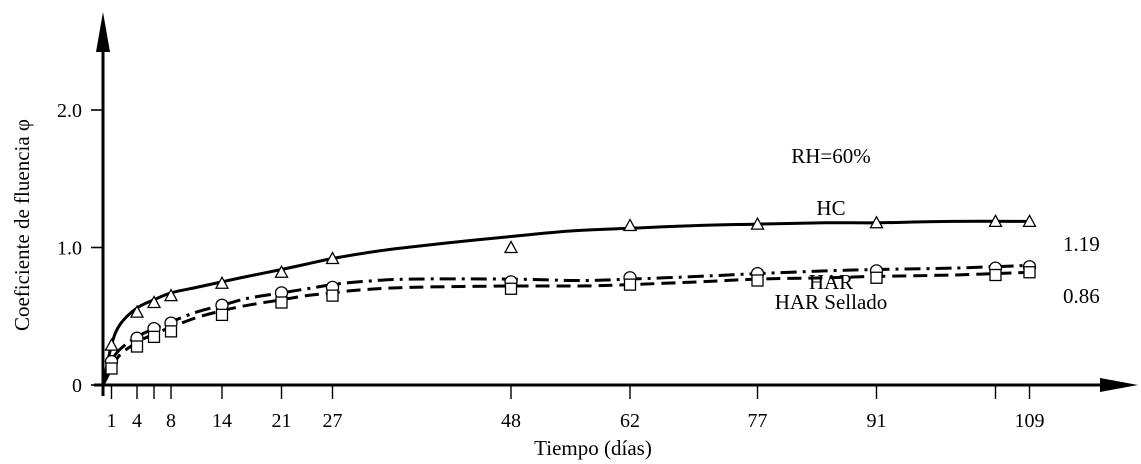 The height and width of the screenshot is (464, 1141). I want to click on x-tick-label: 14, so click(222, 421).